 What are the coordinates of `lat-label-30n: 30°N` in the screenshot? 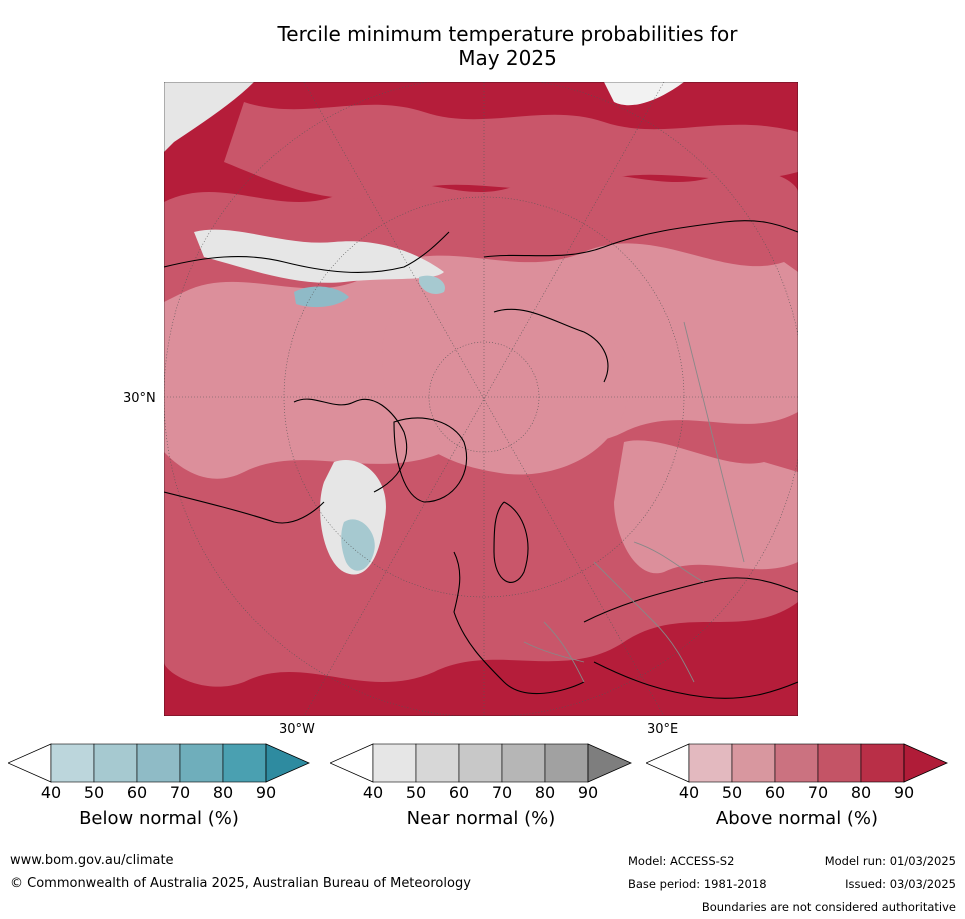 It's located at (139, 398).